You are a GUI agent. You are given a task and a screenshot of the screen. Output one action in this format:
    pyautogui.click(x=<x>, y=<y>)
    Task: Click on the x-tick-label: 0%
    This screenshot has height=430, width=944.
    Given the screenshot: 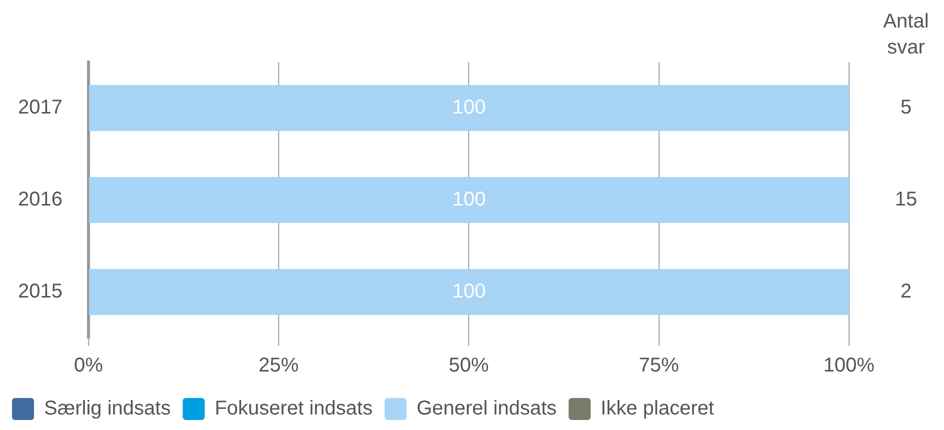 What is the action you would take?
    pyautogui.click(x=89, y=365)
    